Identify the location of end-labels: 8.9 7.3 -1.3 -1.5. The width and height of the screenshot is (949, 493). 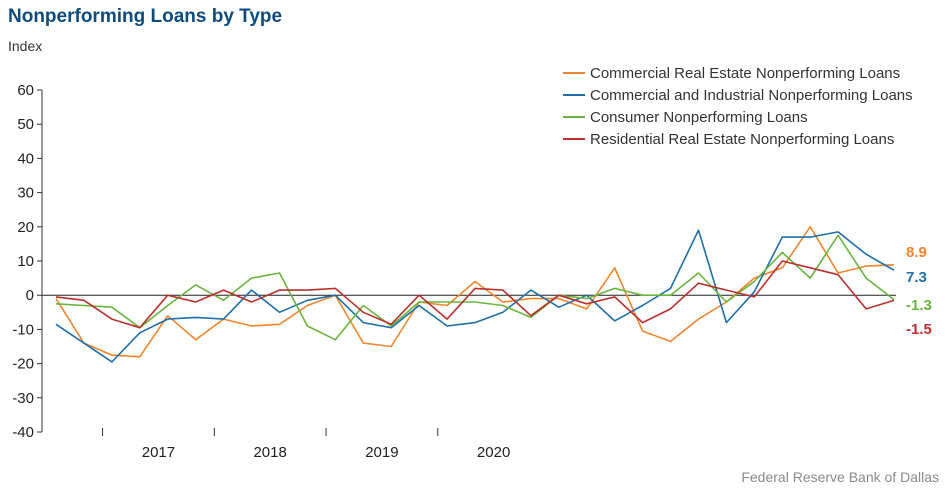
(919, 291).